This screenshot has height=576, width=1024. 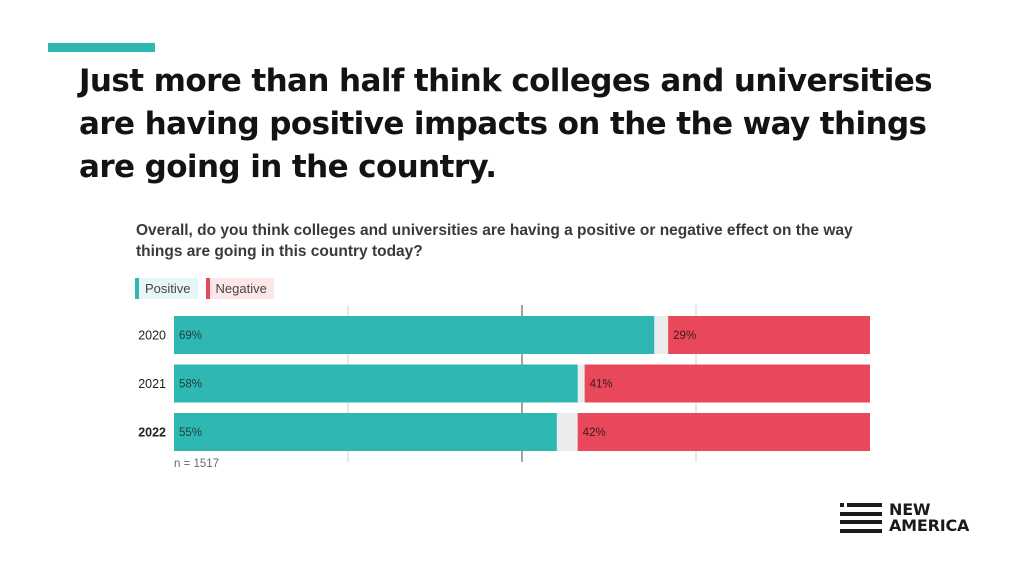 I want to click on chart-legend: Positive Negative, so click(x=204, y=288).